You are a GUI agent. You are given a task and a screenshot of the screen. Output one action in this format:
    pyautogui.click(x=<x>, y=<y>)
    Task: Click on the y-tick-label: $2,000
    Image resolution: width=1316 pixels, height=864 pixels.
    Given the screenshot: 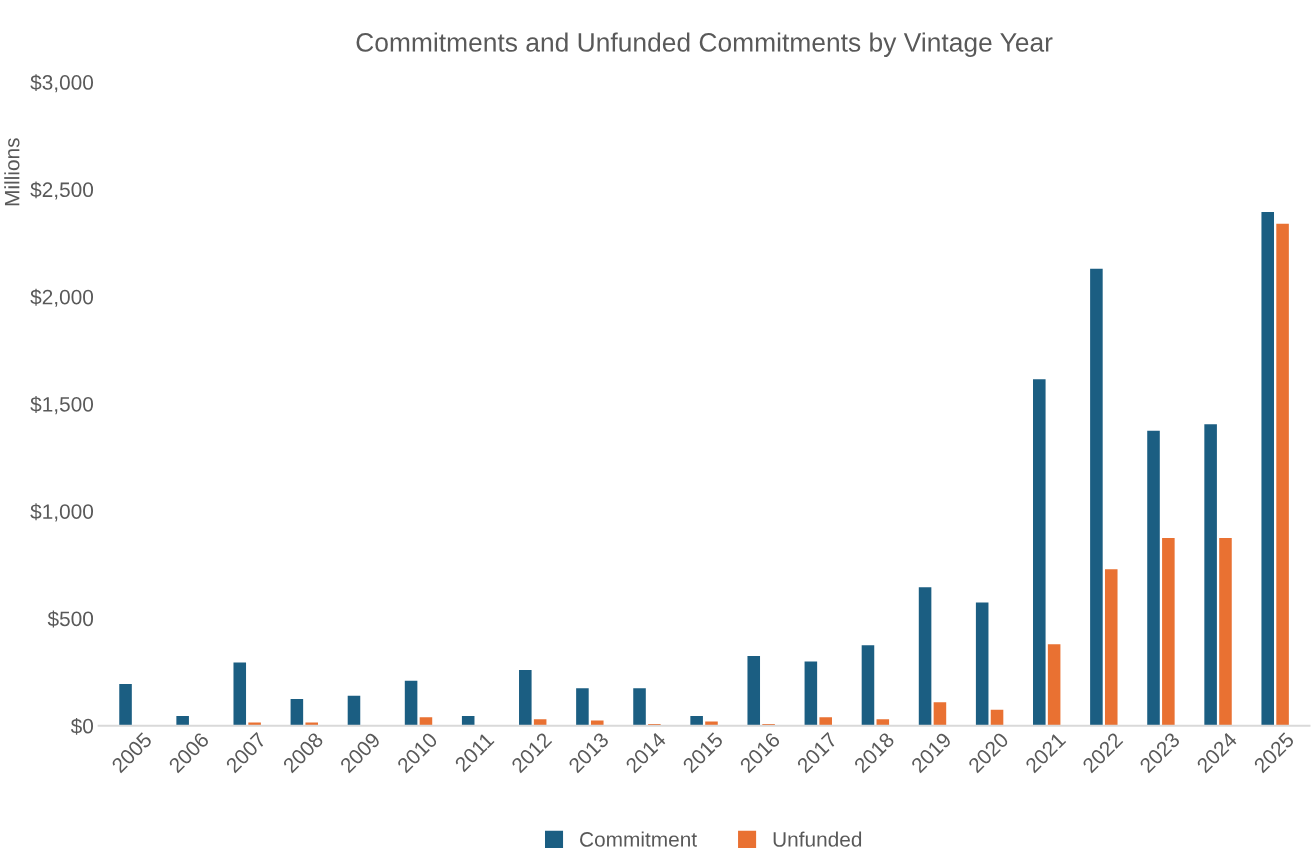 What is the action you would take?
    pyautogui.click(x=62, y=297)
    